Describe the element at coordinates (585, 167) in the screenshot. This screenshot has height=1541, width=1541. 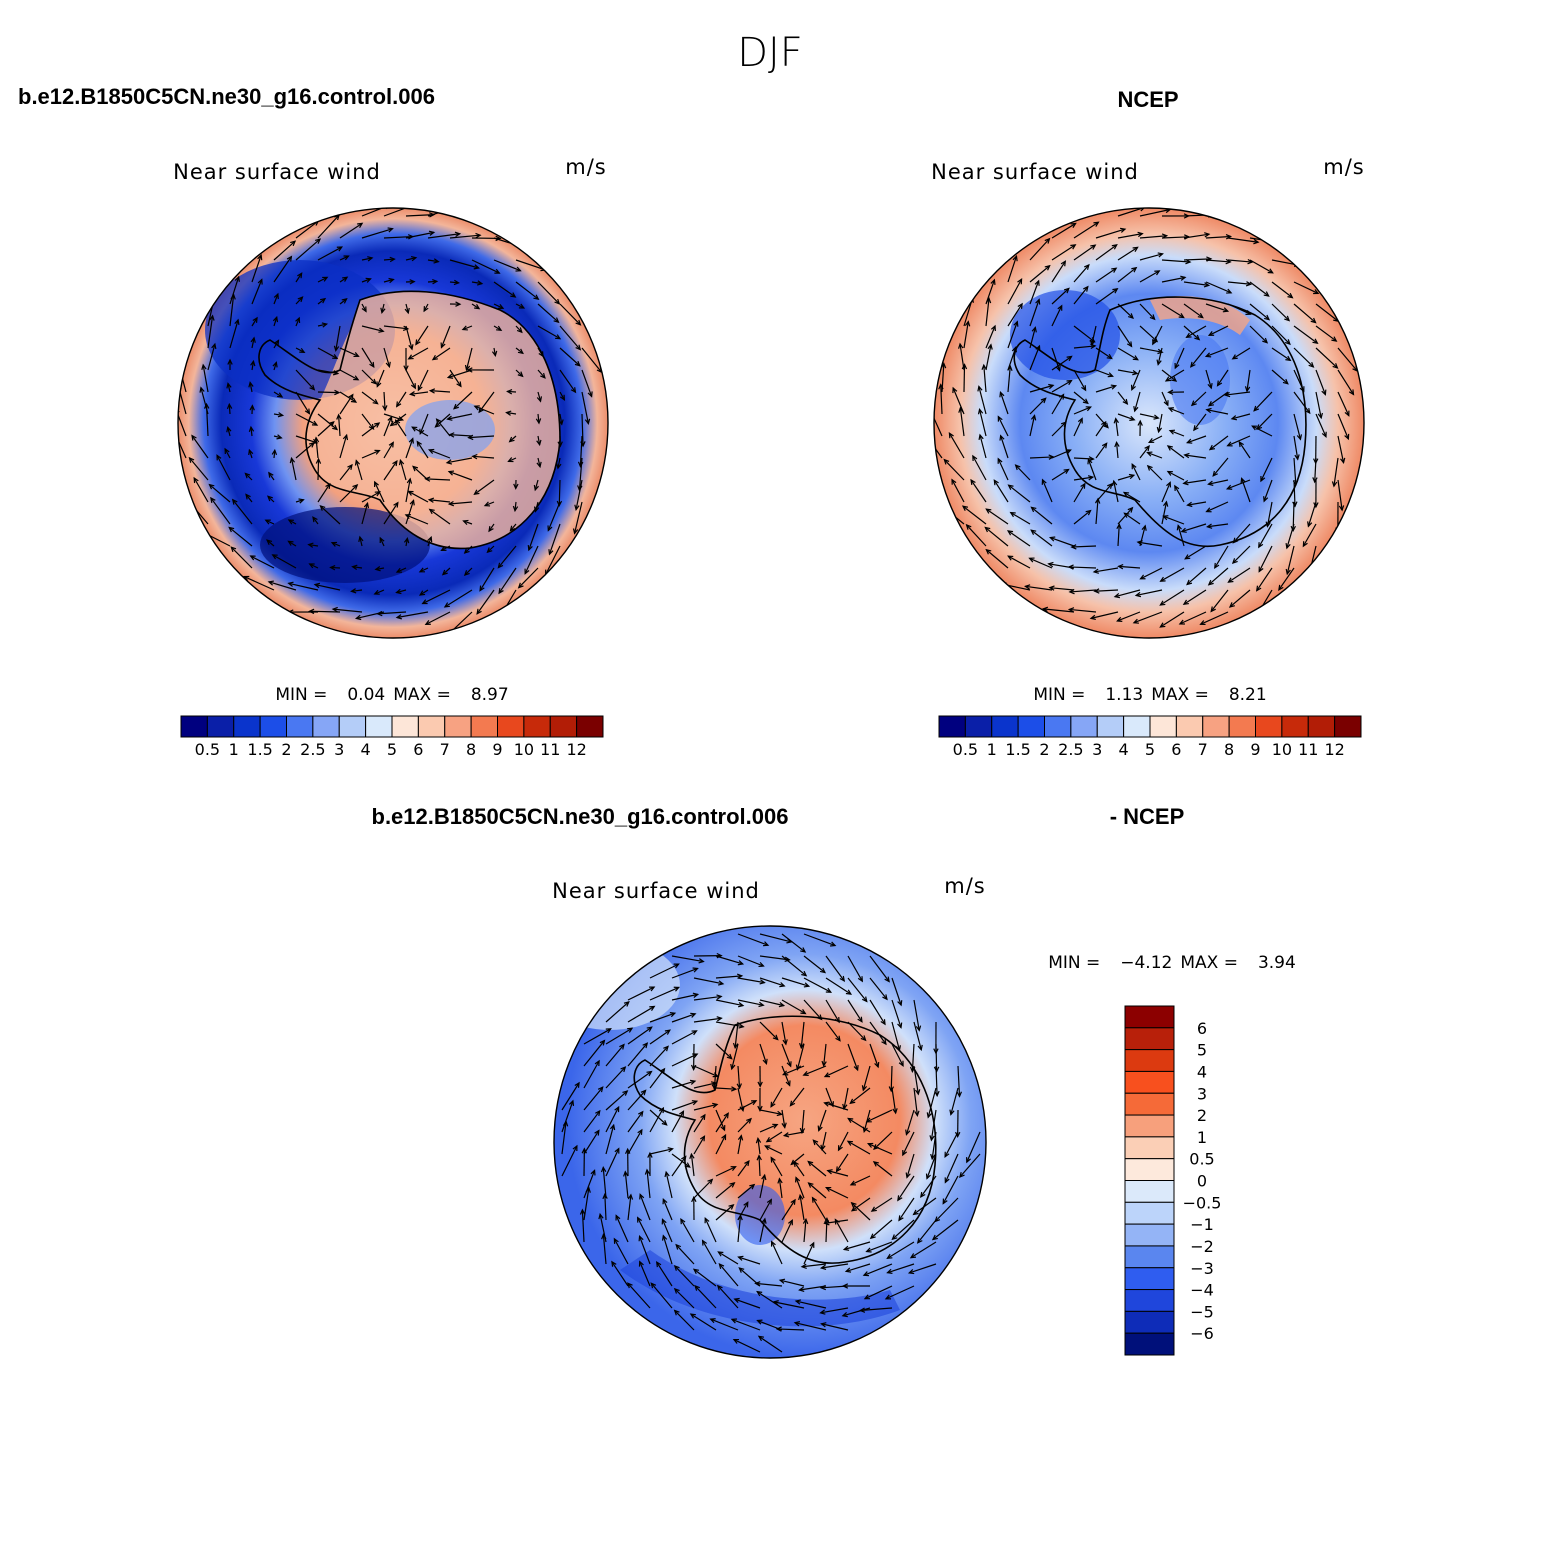
I see `panel-model-units: m/s` at that location.